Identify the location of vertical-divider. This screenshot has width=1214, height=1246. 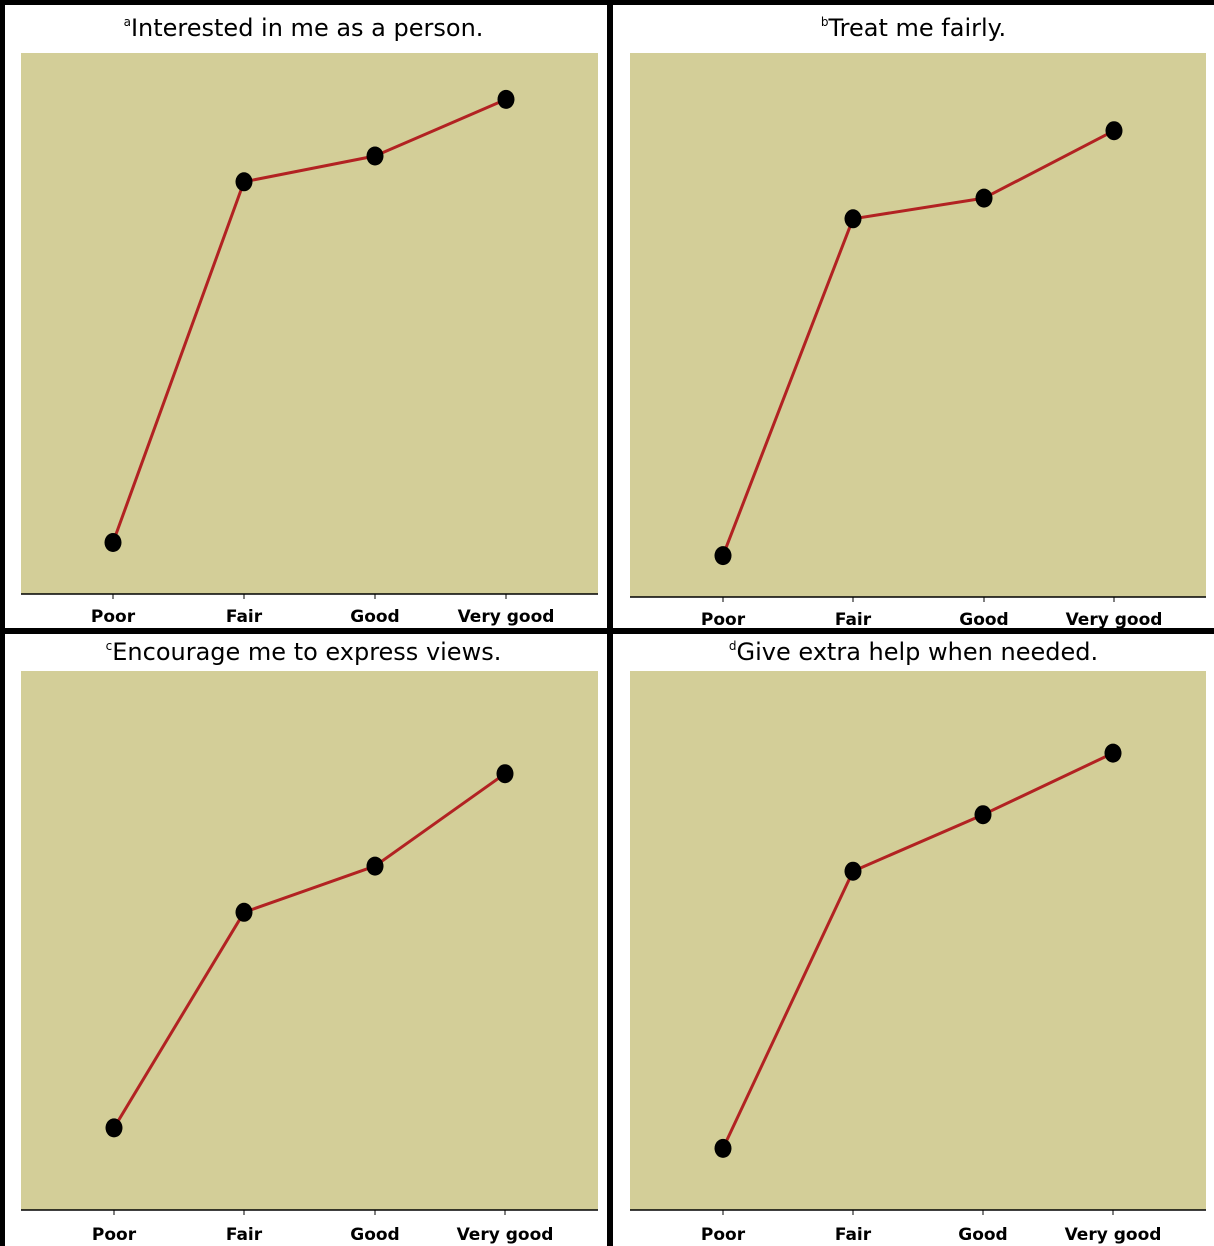
(610, 623).